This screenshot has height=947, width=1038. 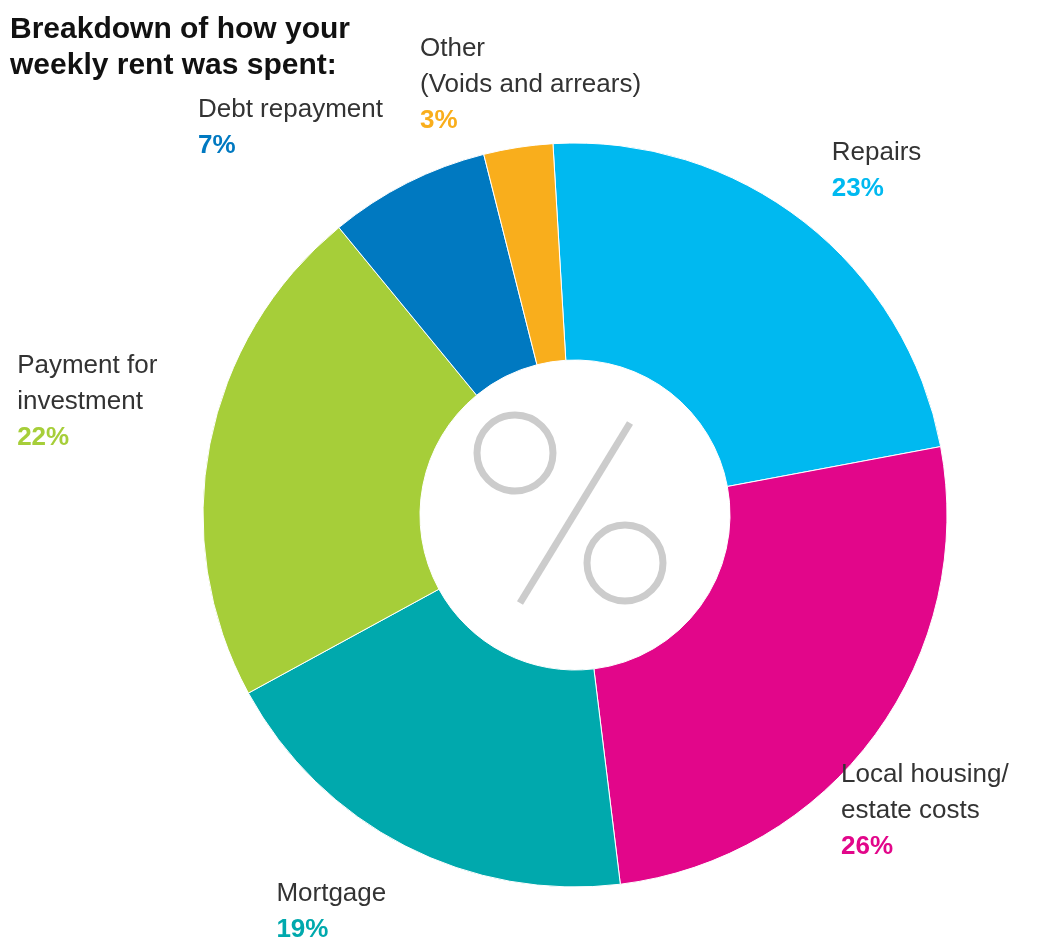 What do you see at coordinates (87, 382) in the screenshot?
I see `slice-label: Payment for investment` at bounding box center [87, 382].